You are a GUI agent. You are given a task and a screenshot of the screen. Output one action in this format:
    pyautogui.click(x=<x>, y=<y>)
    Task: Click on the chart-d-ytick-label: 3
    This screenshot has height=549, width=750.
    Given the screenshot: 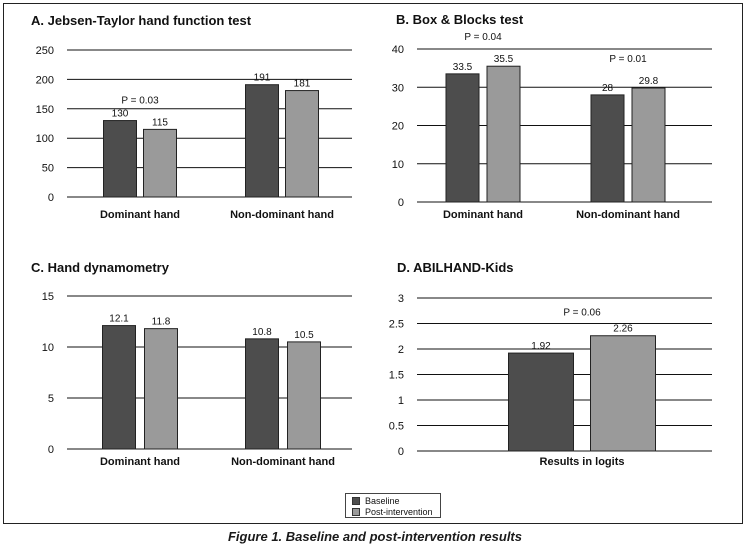 What is the action you would take?
    pyautogui.click(x=401, y=299)
    